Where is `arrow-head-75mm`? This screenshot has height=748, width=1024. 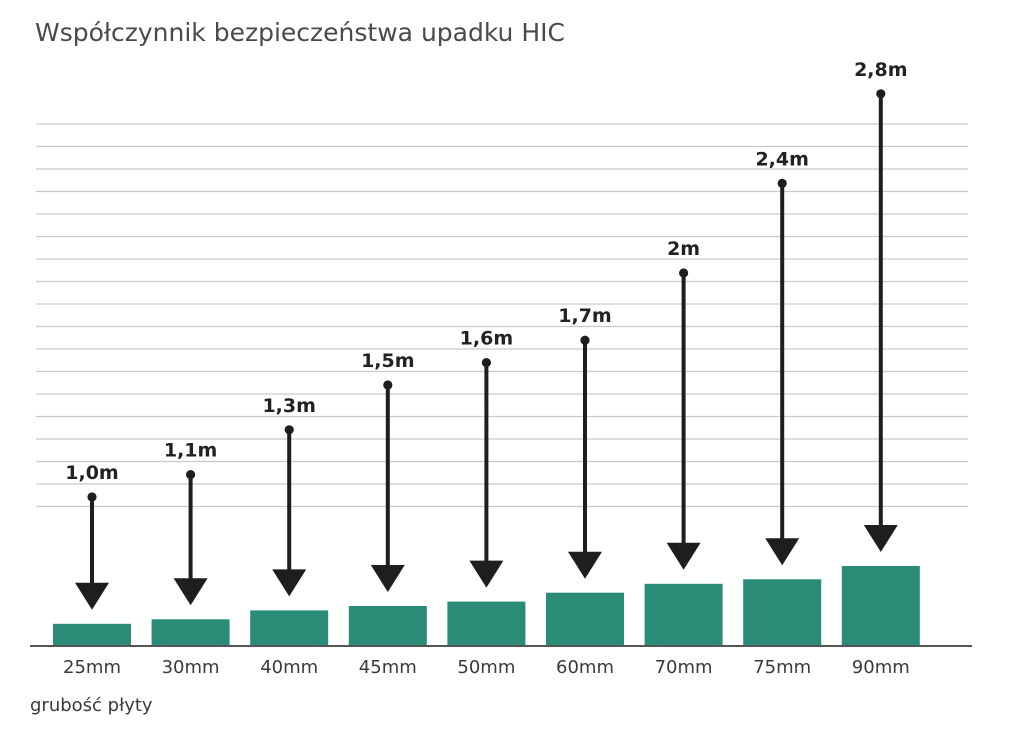 arrow-head-75mm is located at coordinates (782, 552).